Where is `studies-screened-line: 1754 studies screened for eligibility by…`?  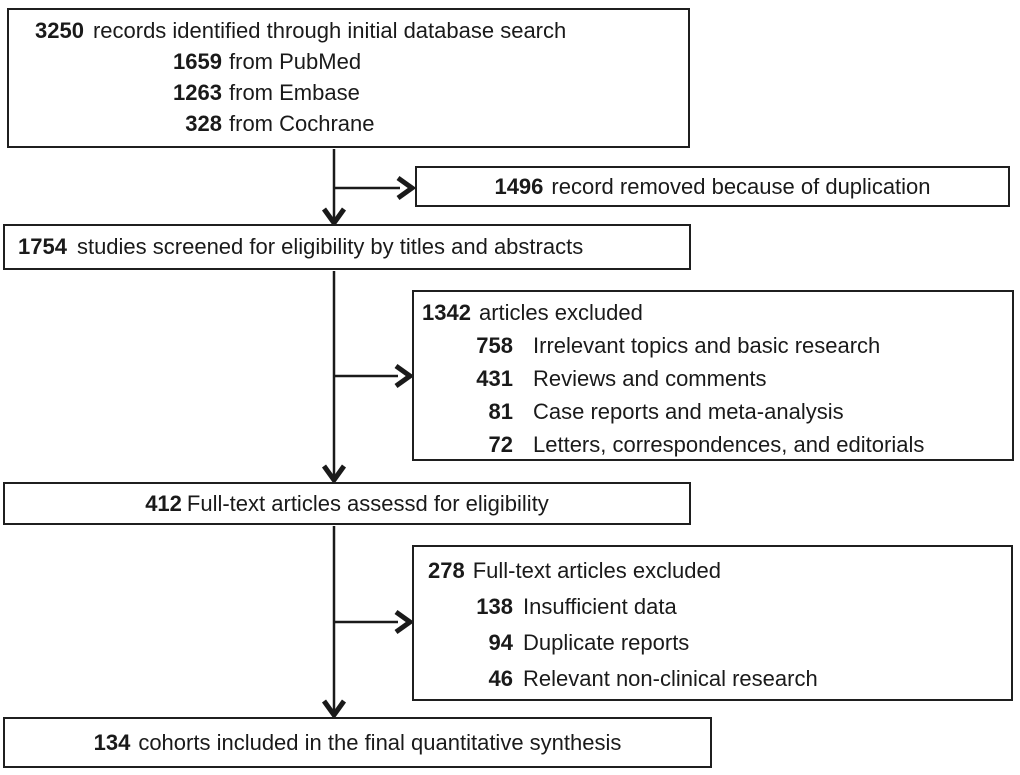
studies-screened-line: 1754 studies screened for eligibility by… is located at coordinates (347, 247).